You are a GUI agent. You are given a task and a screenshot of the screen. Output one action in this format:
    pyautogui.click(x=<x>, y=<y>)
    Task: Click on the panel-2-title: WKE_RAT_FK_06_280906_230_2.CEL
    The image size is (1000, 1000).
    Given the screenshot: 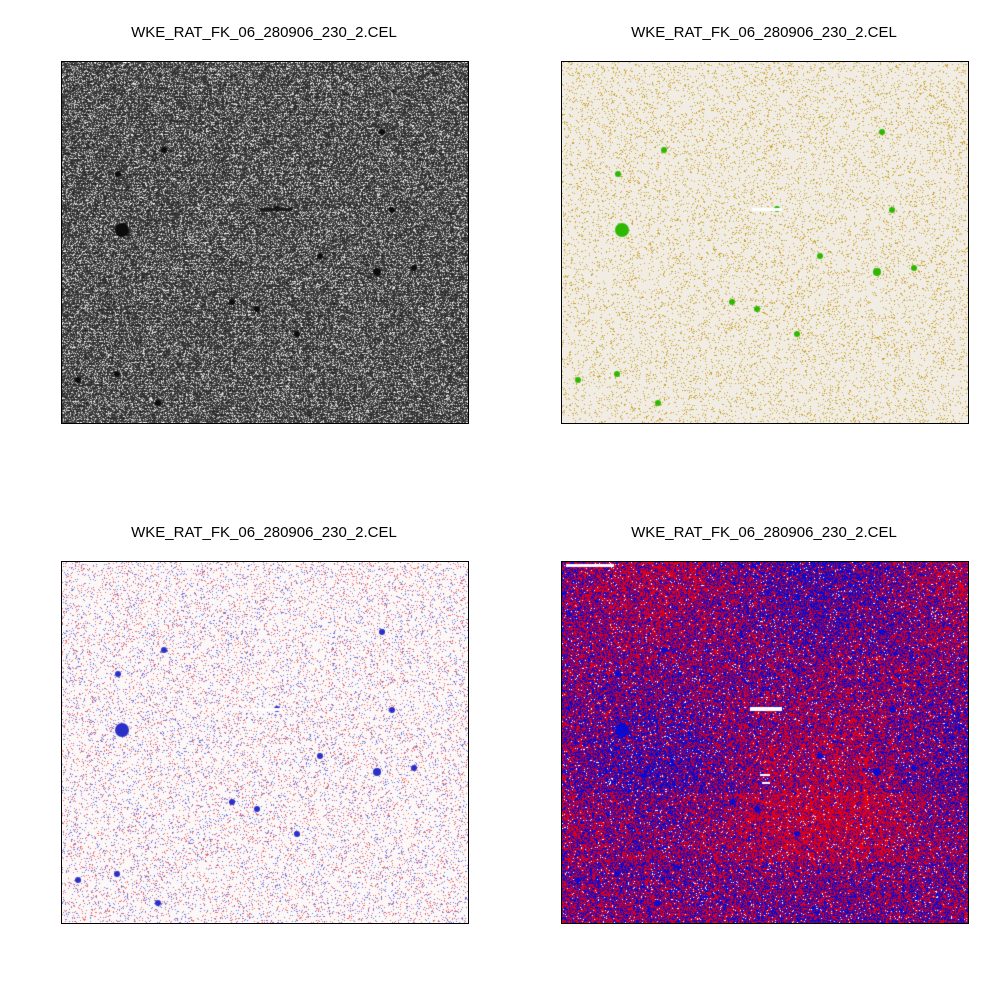 What is the action you would take?
    pyautogui.click(x=764, y=32)
    